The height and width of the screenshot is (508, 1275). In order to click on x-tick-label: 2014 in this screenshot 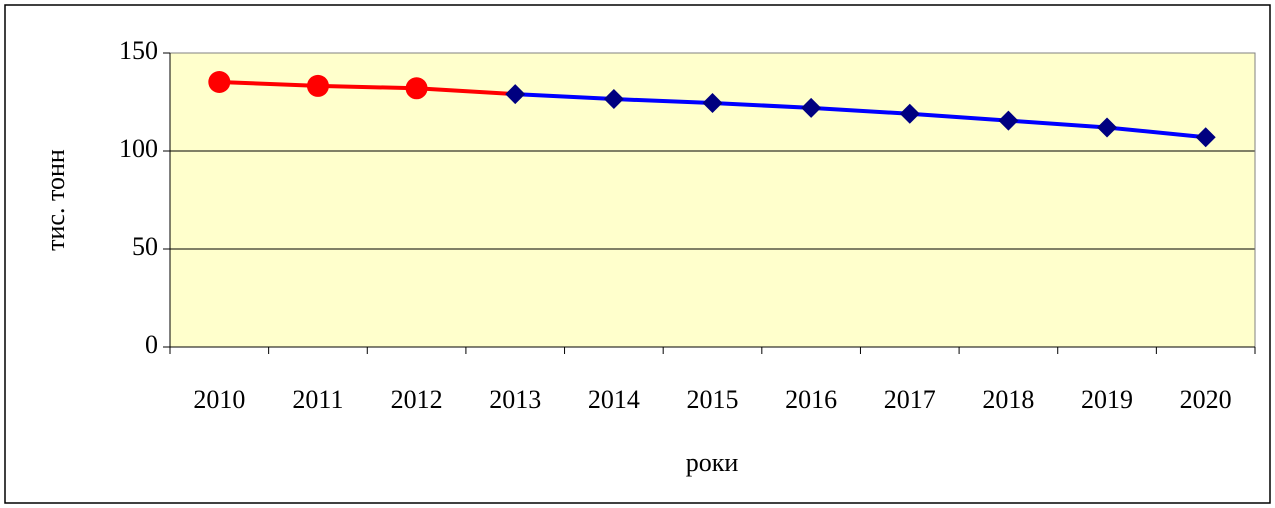, I will do `click(614, 399)`.